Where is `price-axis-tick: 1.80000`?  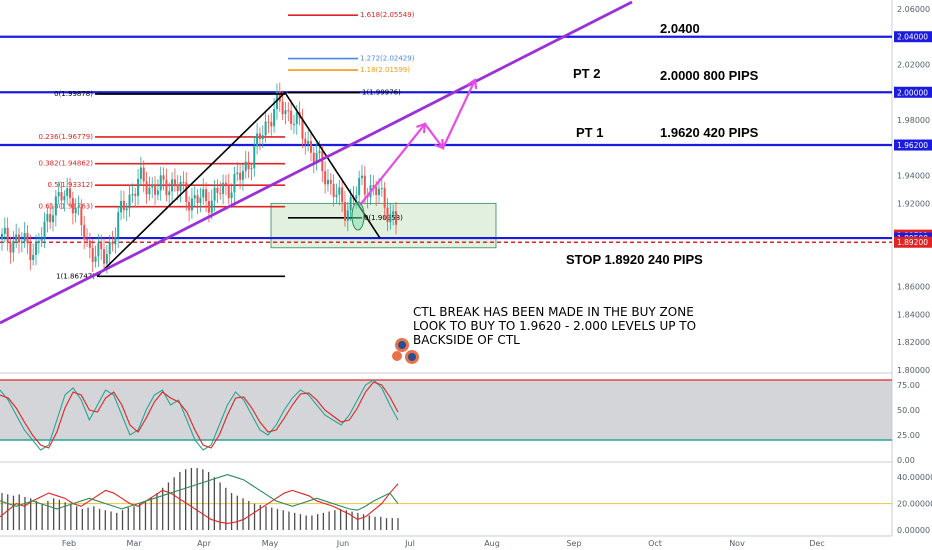
price-axis-tick: 1.80000 is located at coordinates (913, 370).